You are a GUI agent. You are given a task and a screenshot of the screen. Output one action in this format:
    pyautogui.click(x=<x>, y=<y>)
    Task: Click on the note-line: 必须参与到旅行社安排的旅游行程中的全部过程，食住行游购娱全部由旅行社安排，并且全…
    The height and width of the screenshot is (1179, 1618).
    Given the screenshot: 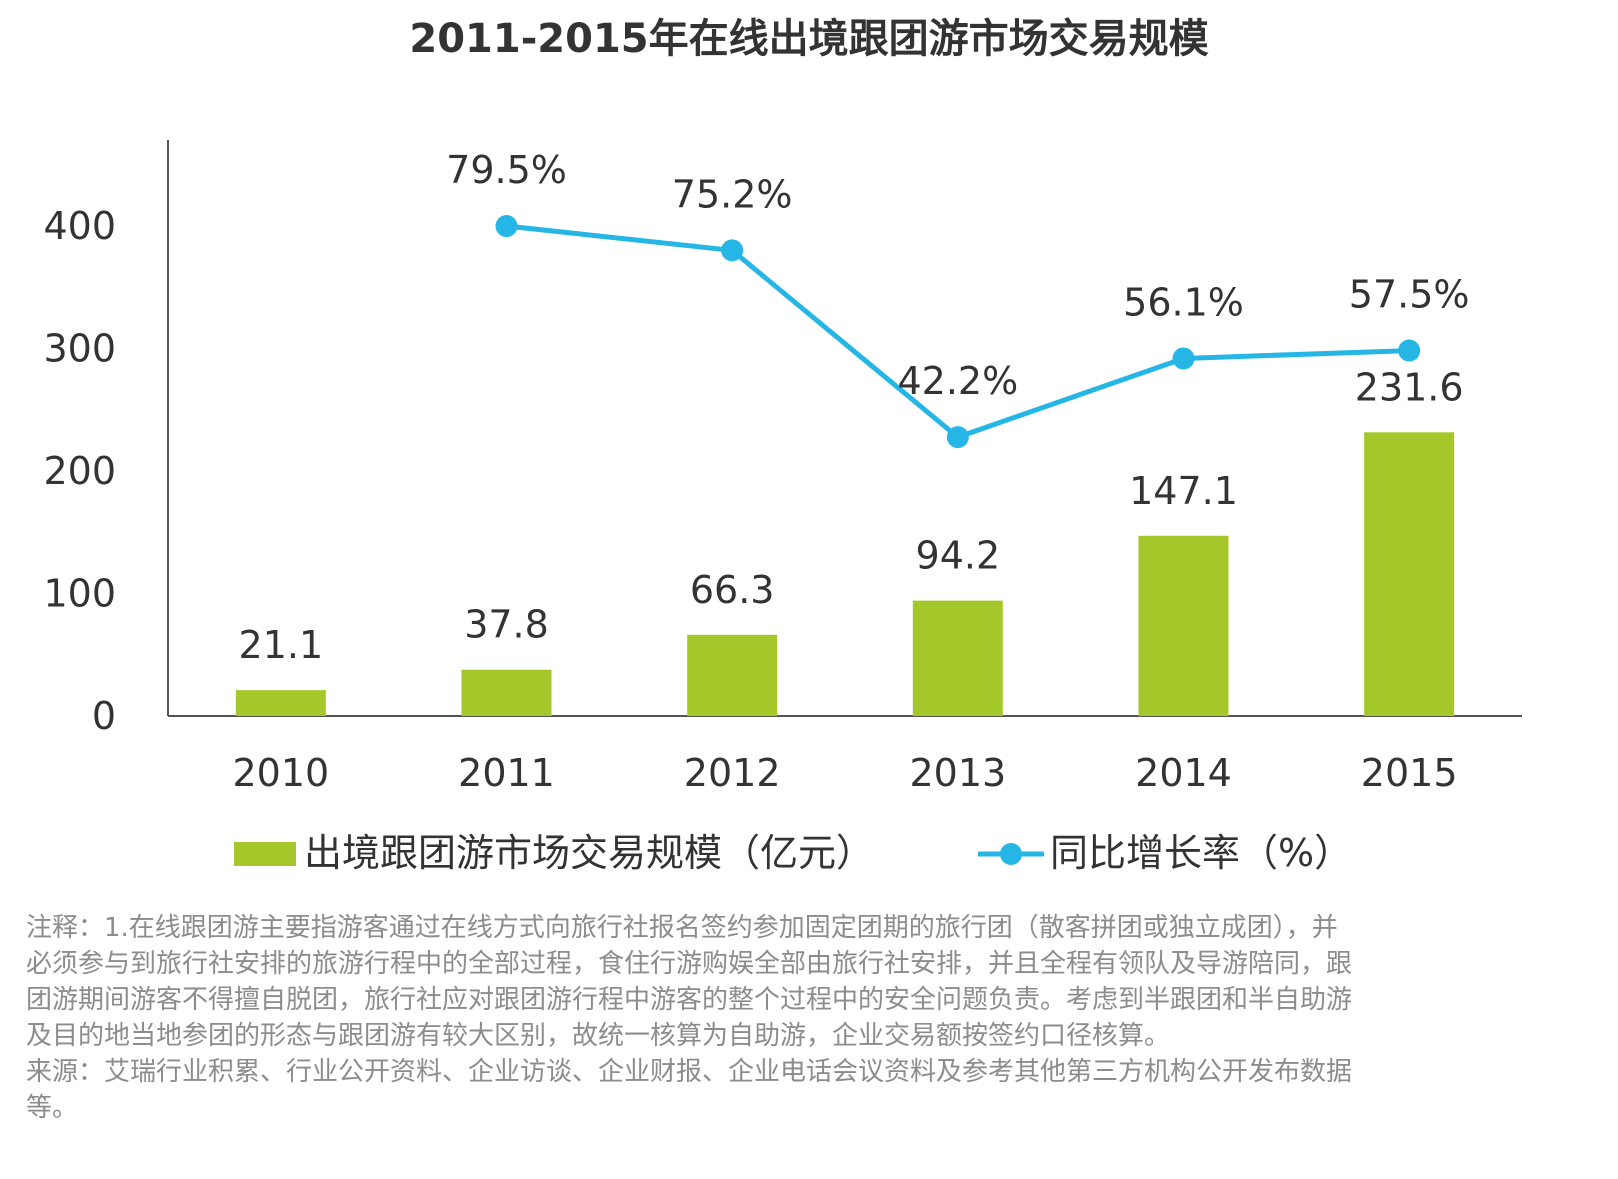 What is the action you would take?
    pyautogui.click(x=689, y=964)
    